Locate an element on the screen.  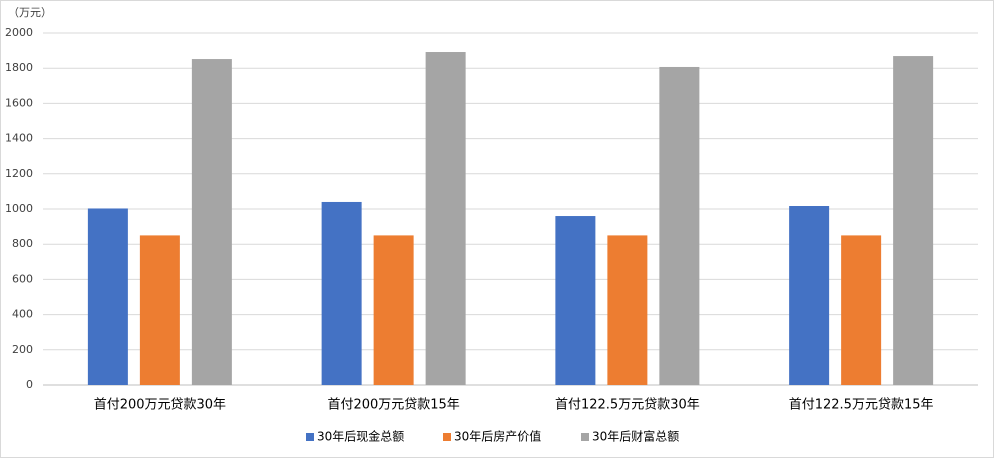
y-tick-label: 1400 is located at coordinates (19, 138).